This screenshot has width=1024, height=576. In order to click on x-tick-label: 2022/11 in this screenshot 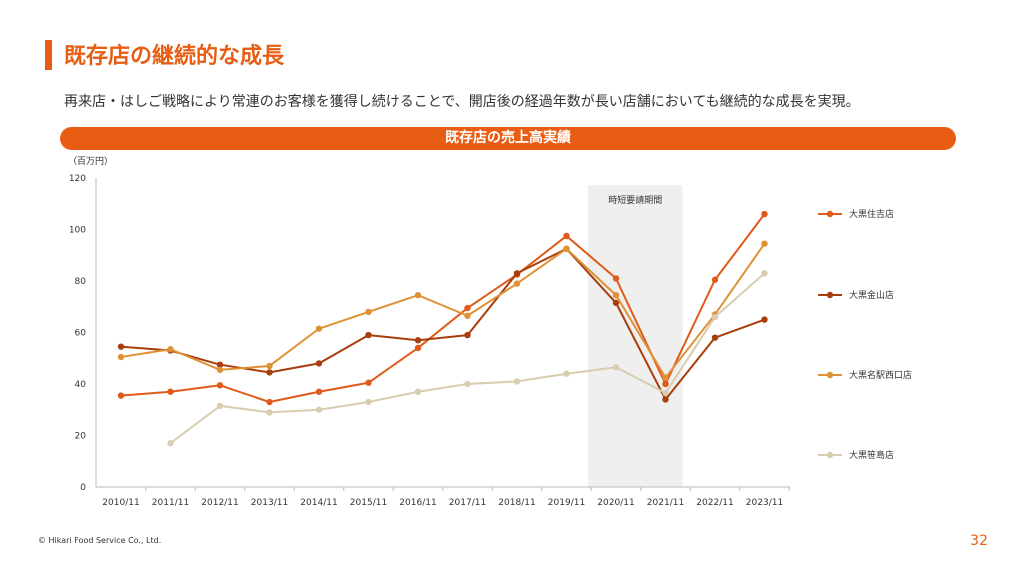, I will do `click(714, 503)`.